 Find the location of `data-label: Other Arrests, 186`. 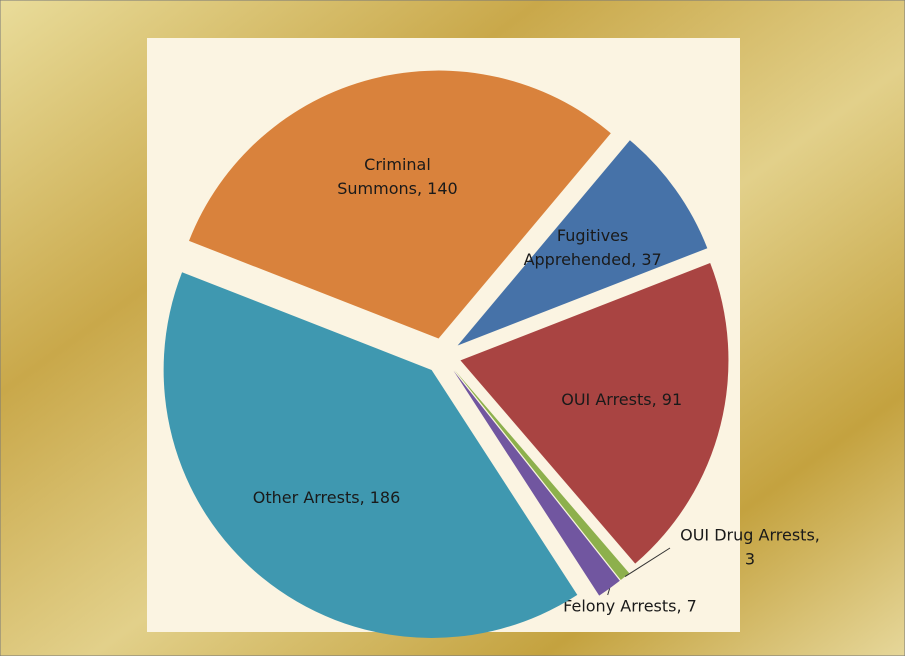

data-label: Other Arrests, 186 is located at coordinates (326, 497).